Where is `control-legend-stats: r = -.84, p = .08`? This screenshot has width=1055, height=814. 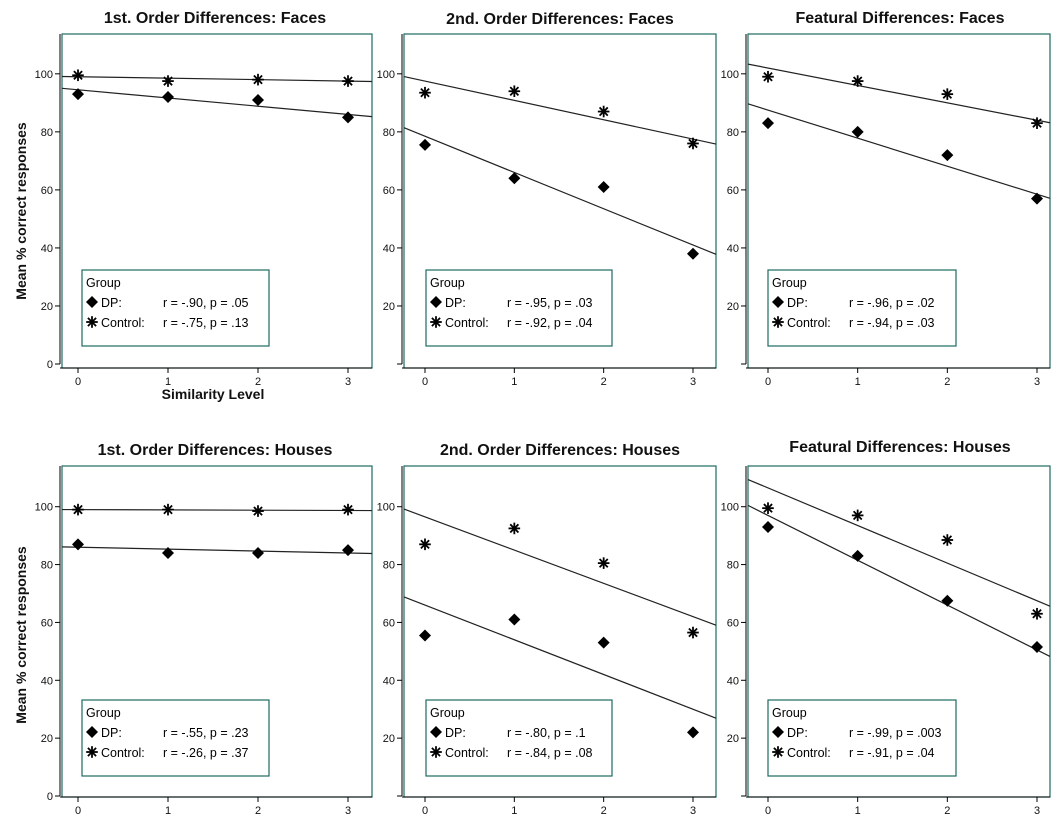 control-legend-stats: r = -.84, p = .08 is located at coordinates (550, 753).